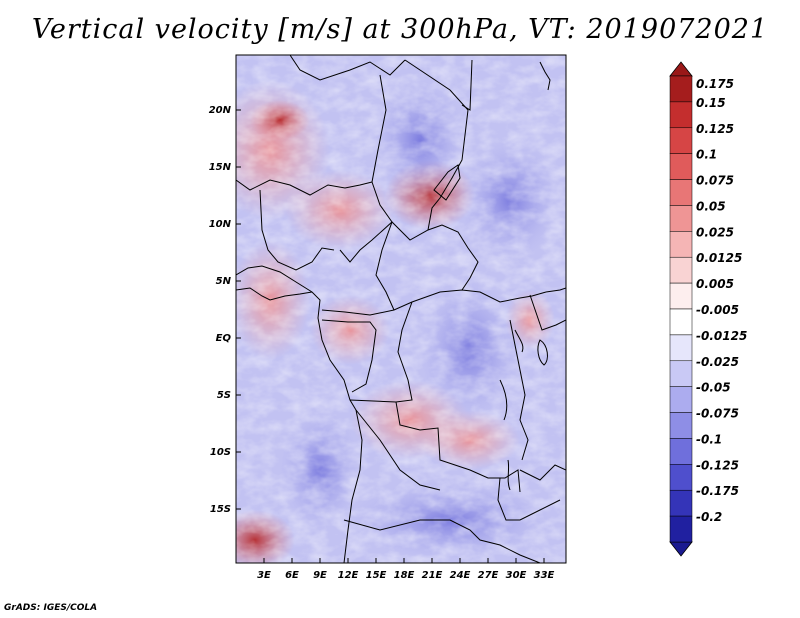  Describe the element at coordinates (516, 575) in the screenshot. I see `lon-tick-30e: 30E` at that location.